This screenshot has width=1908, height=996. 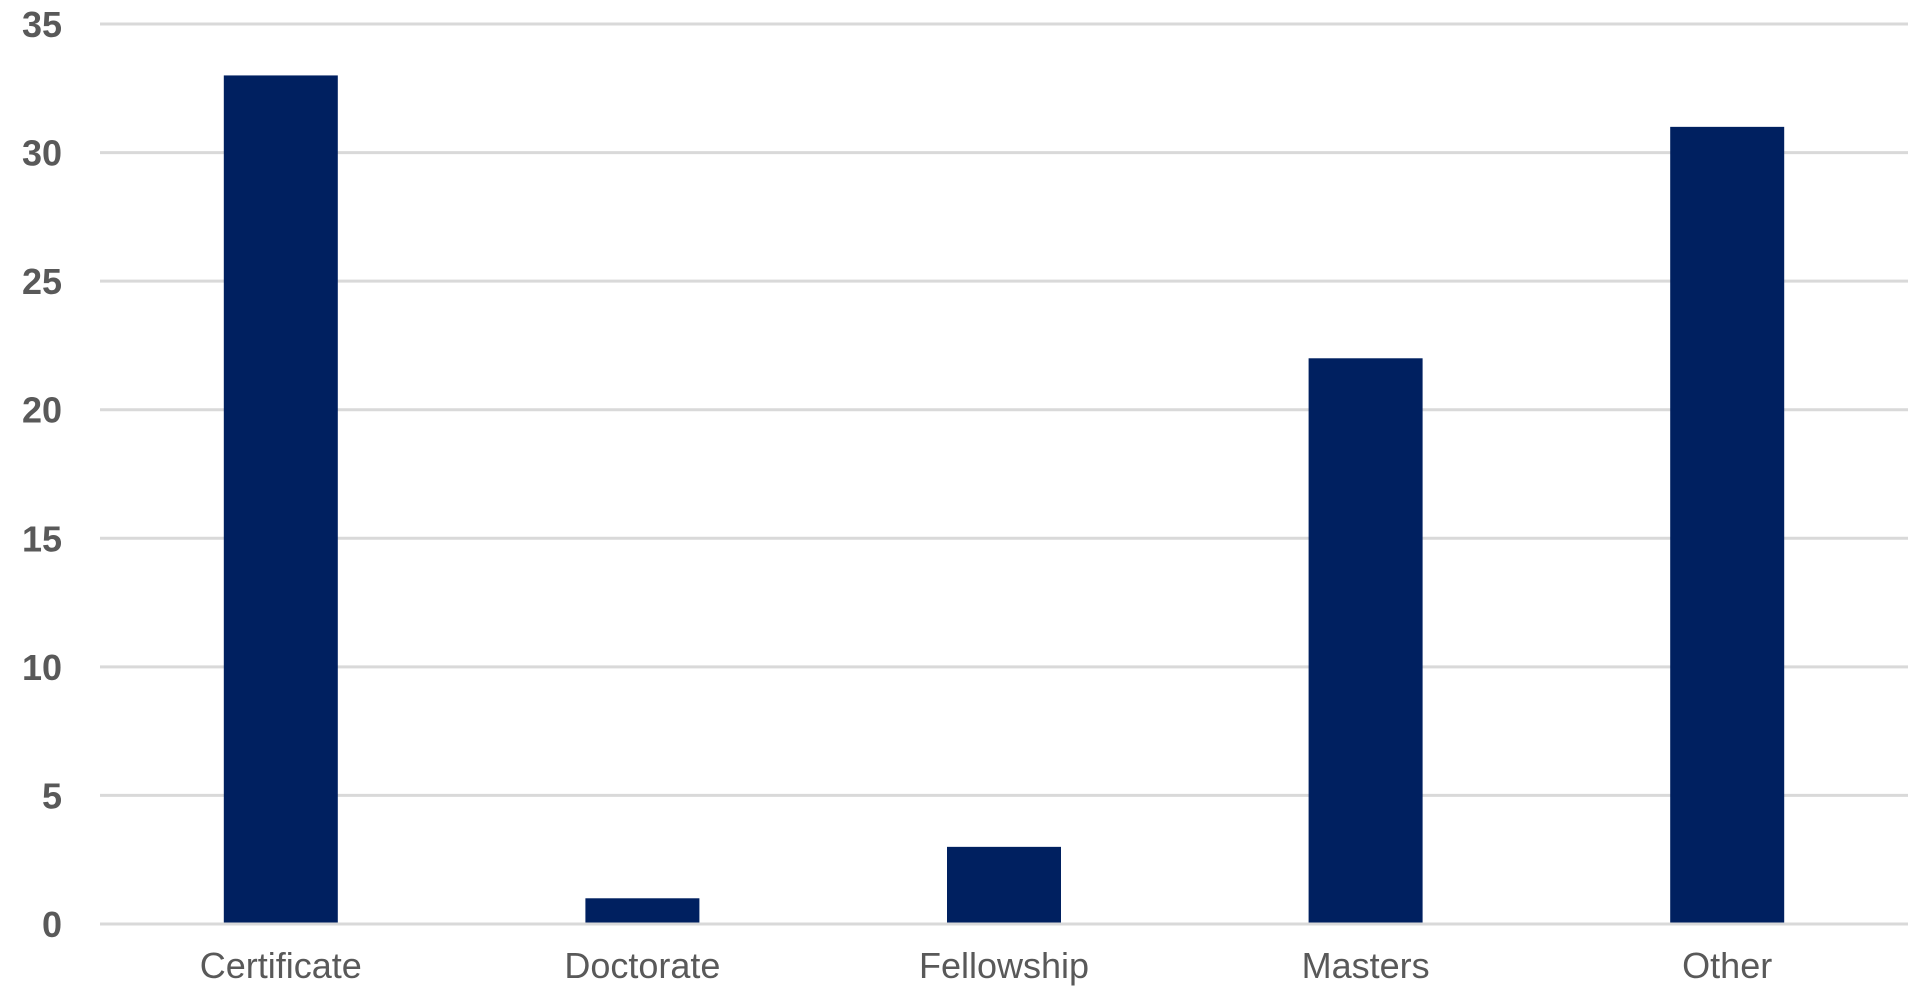 What do you see at coordinates (1004, 965) in the screenshot?
I see `x-tick-label-fellowship: Fellowship` at bounding box center [1004, 965].